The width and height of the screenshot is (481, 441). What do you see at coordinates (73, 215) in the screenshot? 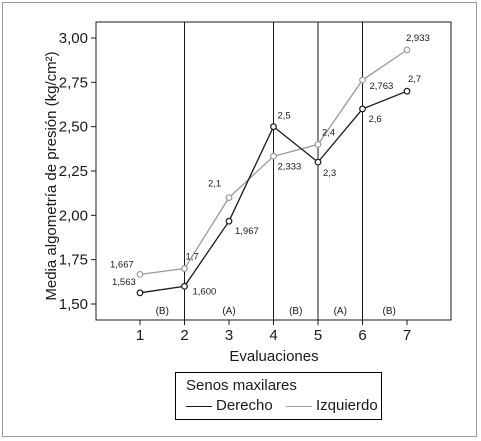
I see `y-tick-label: 2,00` at bounding box center [73, 215].